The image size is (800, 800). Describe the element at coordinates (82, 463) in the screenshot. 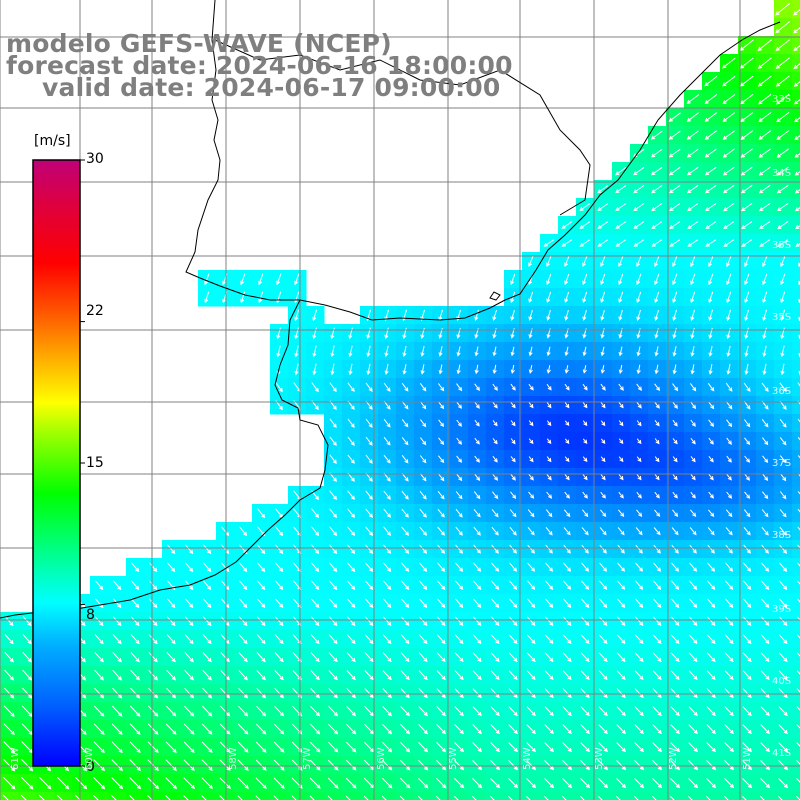

I see `colorbar-ticks` at that location.